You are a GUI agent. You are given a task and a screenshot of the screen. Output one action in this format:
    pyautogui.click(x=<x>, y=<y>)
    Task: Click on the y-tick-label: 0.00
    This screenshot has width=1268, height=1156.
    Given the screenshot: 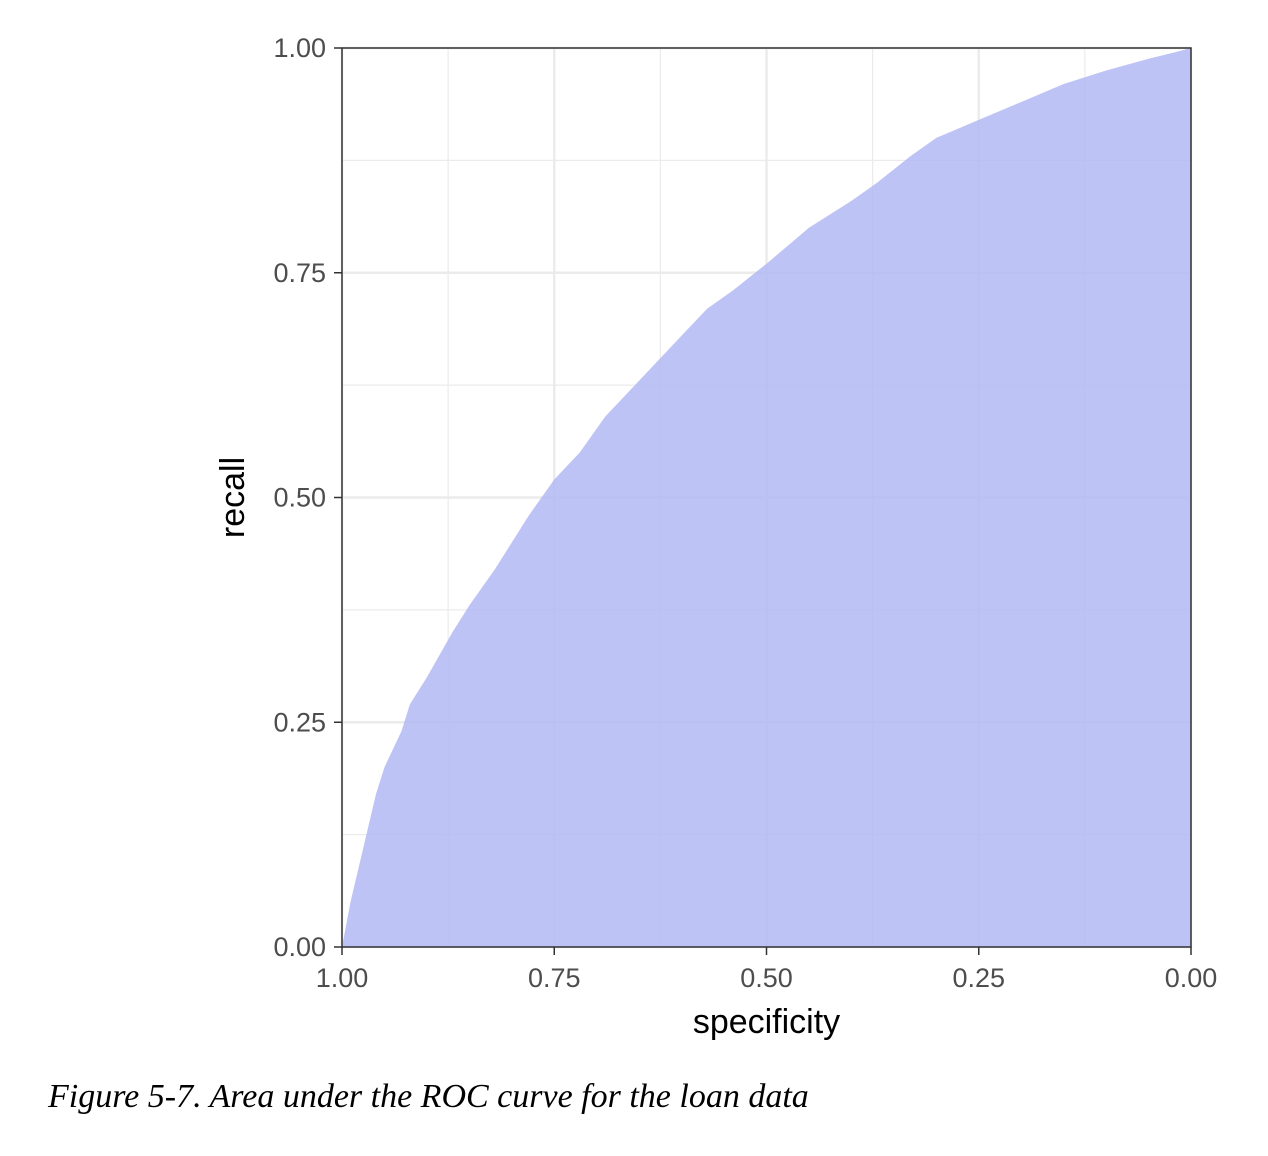 What is the action you would take?
    pyautogui.click(x=299, y=947)
    